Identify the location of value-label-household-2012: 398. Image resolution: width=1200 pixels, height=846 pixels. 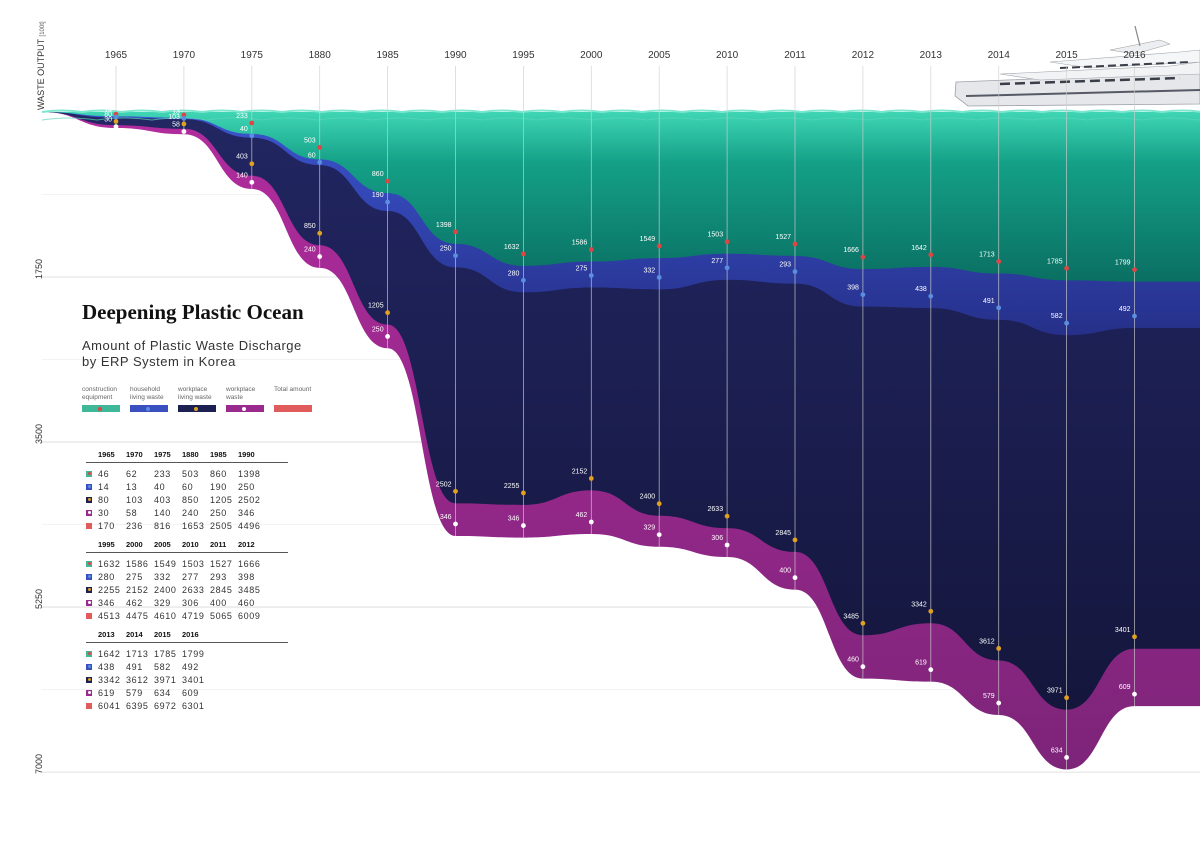
(853, 288).